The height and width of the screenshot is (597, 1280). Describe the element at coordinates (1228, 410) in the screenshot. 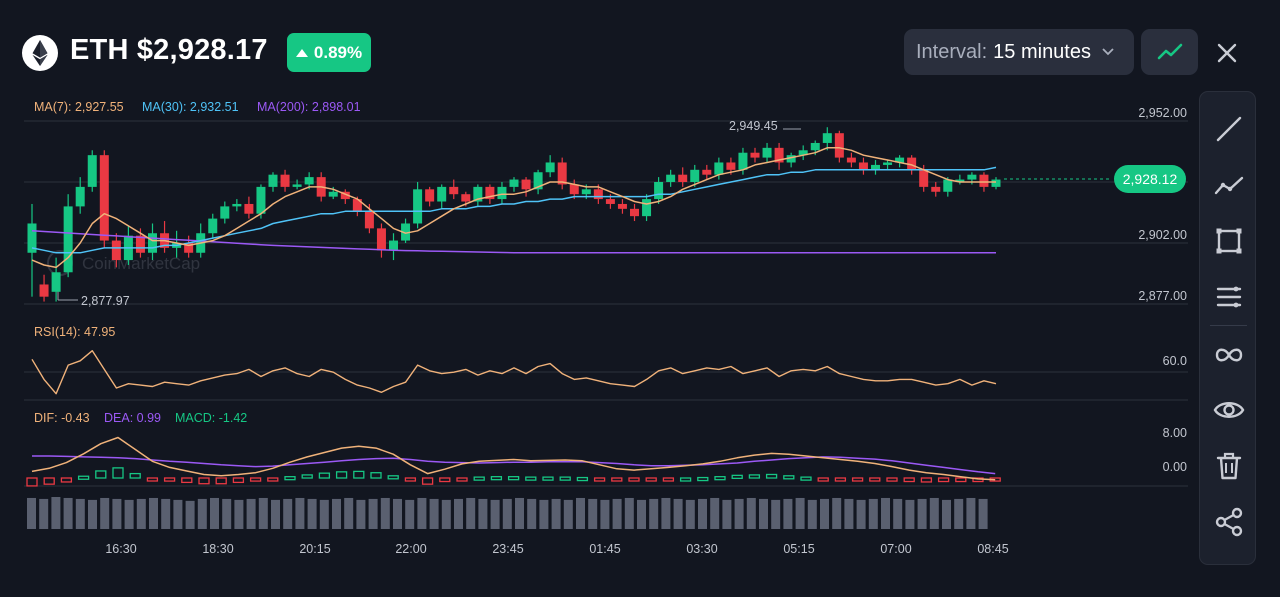

I see `visibility-toggle` at that location.